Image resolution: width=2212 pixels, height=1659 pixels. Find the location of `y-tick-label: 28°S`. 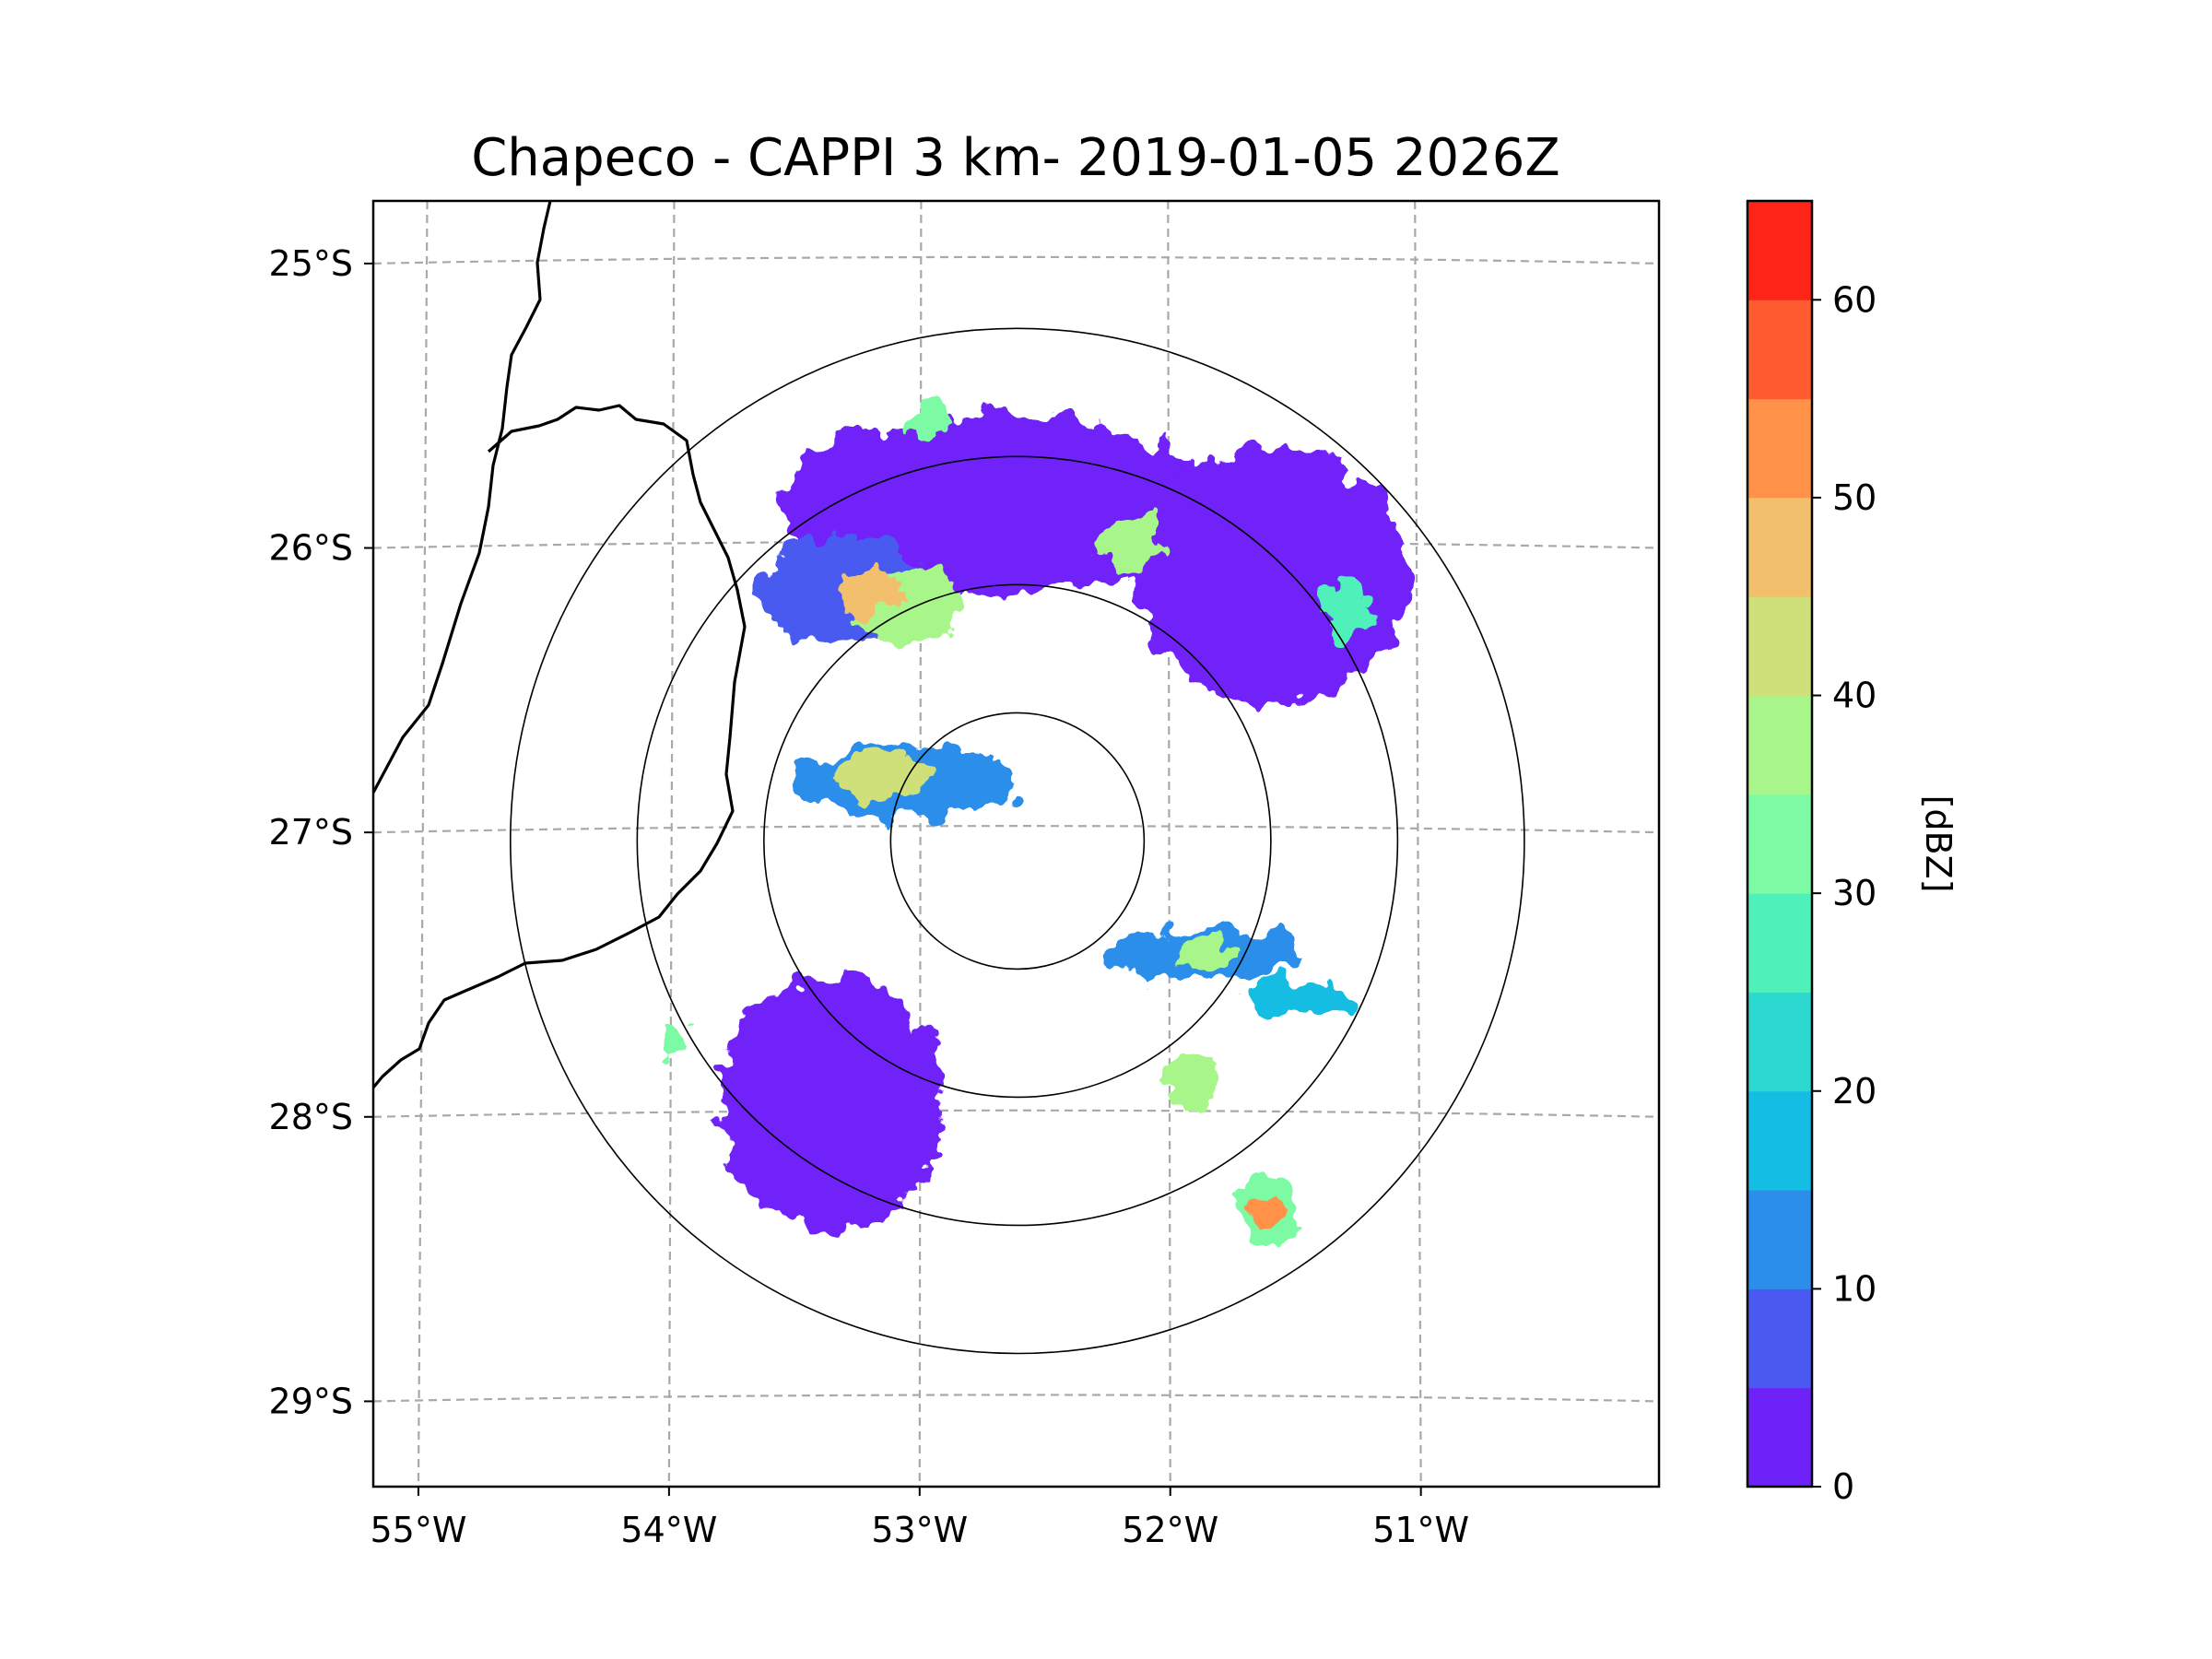

y-tick-label: 28°S is located at coordinates (311, 1117).